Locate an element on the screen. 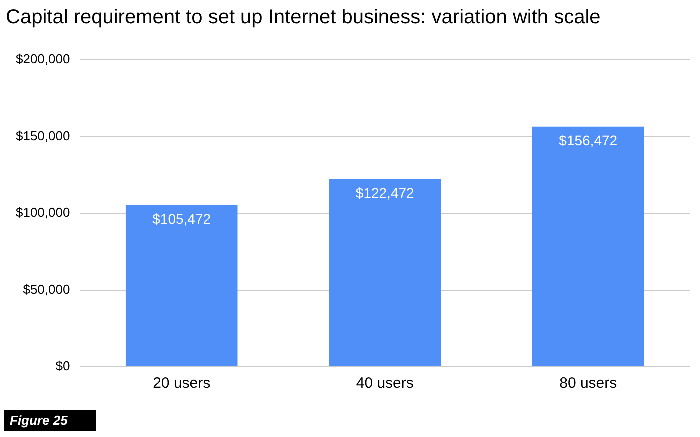 This screenshot has width=700, height=437. y-tick-label: $0 is located at coordinates (63, 366).